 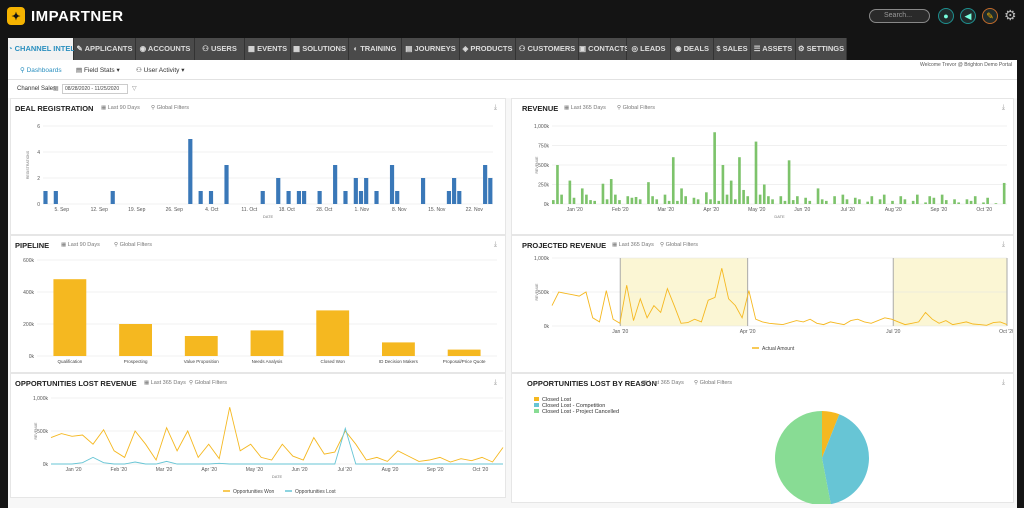 What do you see at coordinates (38, 127) in the screenshot?
I see `y-tick-label: 6` at bounding box center [38, 127].